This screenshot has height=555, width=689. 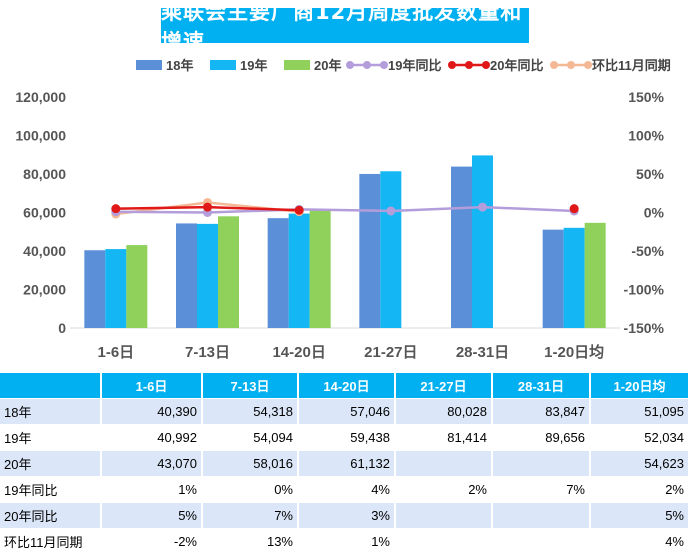 I want to click on table-cell: 5%, so click(x=639, y=515).